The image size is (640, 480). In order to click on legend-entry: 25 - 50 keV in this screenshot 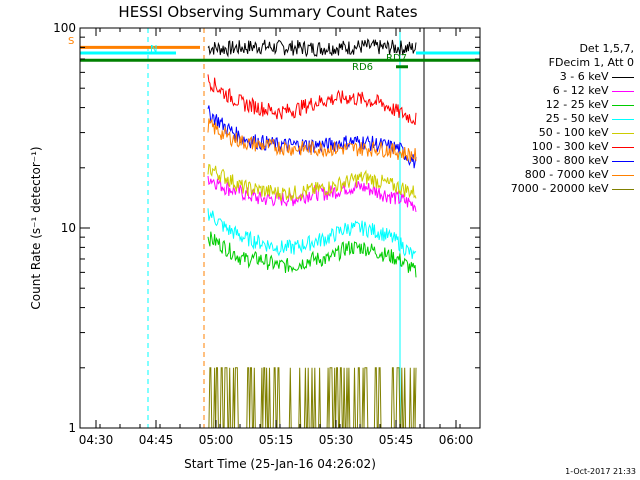, I will do `click(590, 118)`.